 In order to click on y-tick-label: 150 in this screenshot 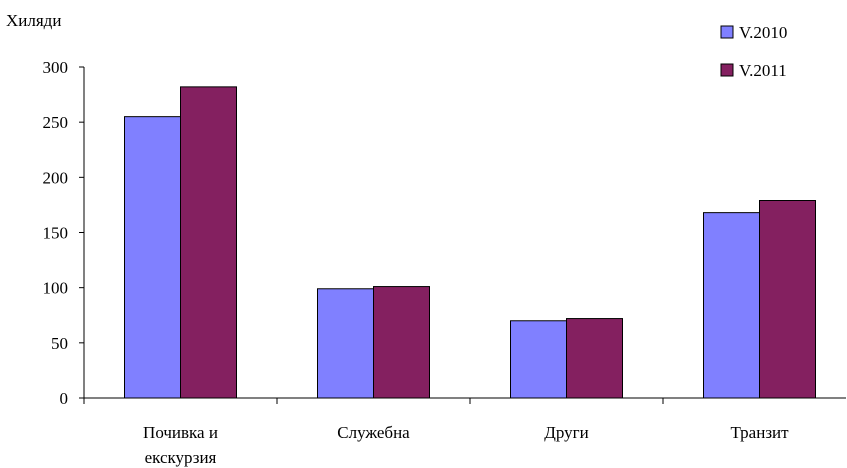, I will do `click(56, 233)`.